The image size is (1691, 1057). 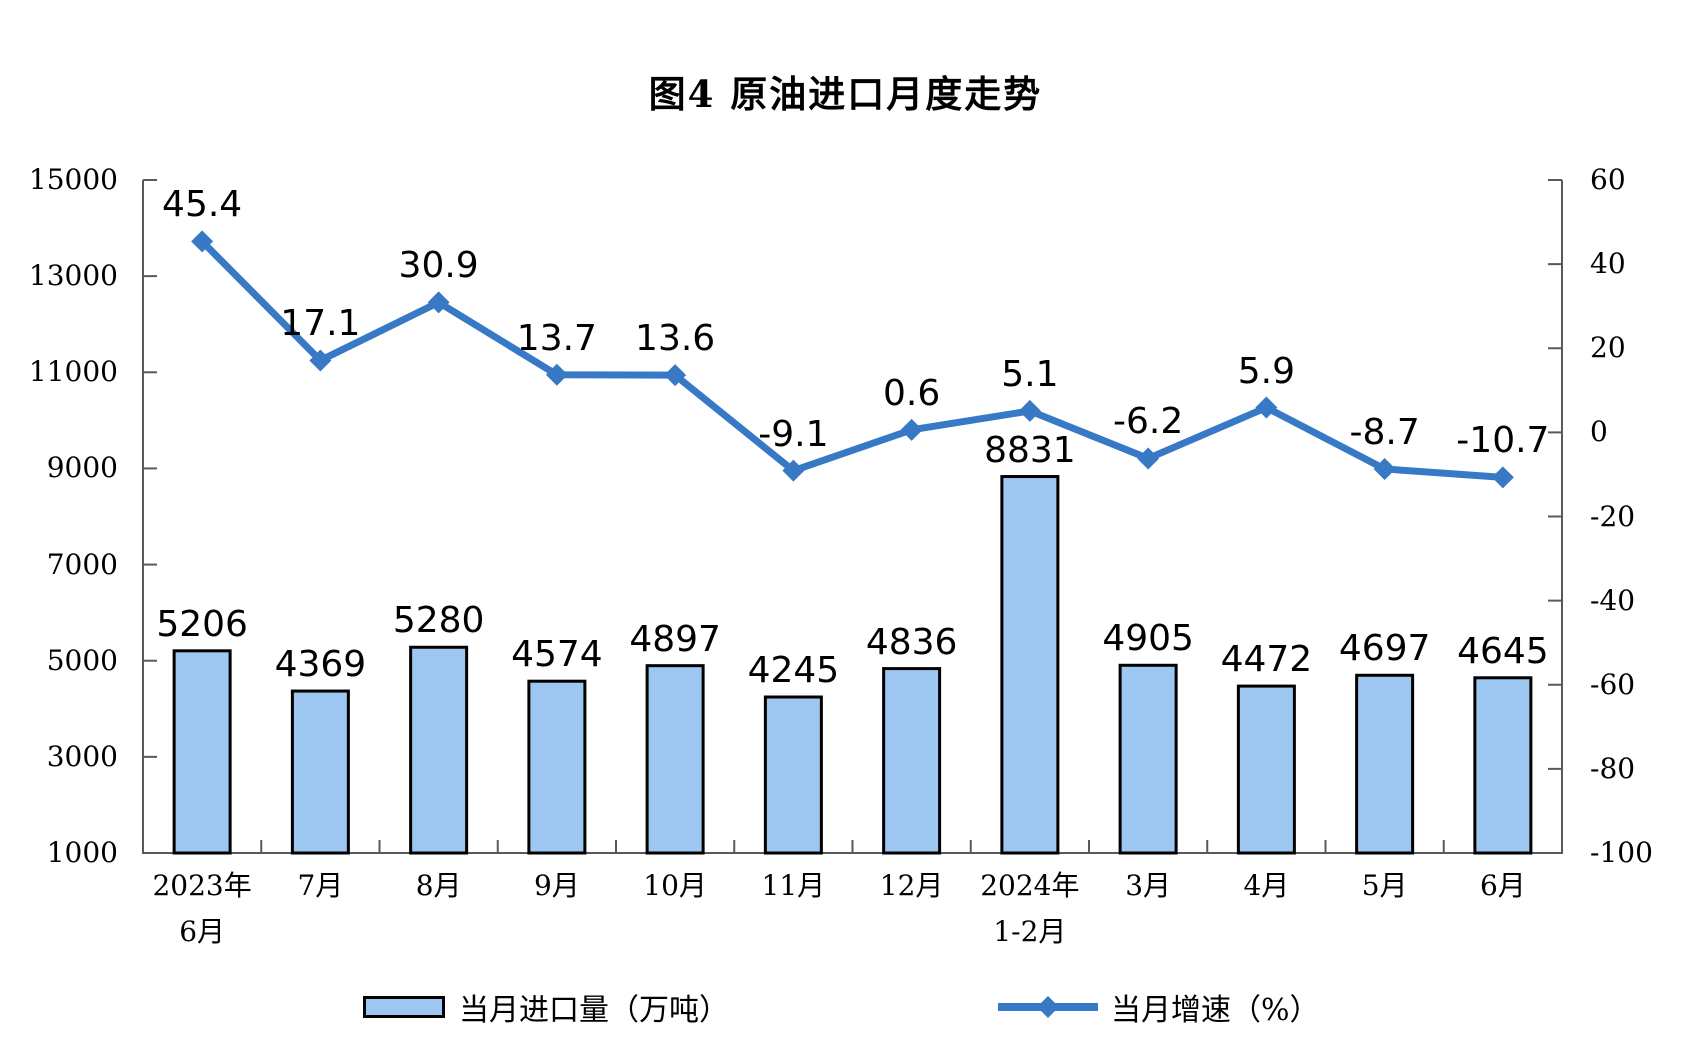 What do you see at coordinates (1503, 441) in the screenshot?
I see `line-value-label: -10.7` at bounding box center [1503, 441].